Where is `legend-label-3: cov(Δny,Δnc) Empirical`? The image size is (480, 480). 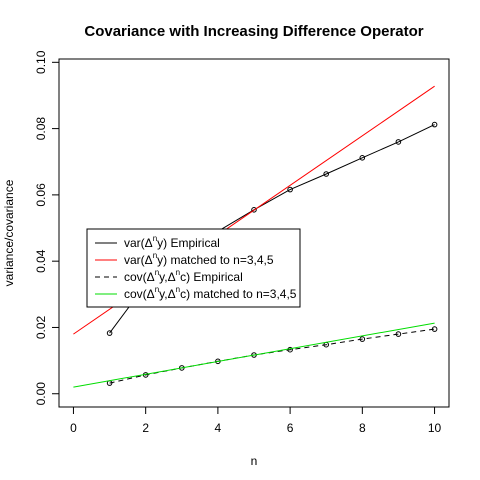 legend-label-3: cov(Δny,Δnc) Empirical is located at coordinates (183, 276).